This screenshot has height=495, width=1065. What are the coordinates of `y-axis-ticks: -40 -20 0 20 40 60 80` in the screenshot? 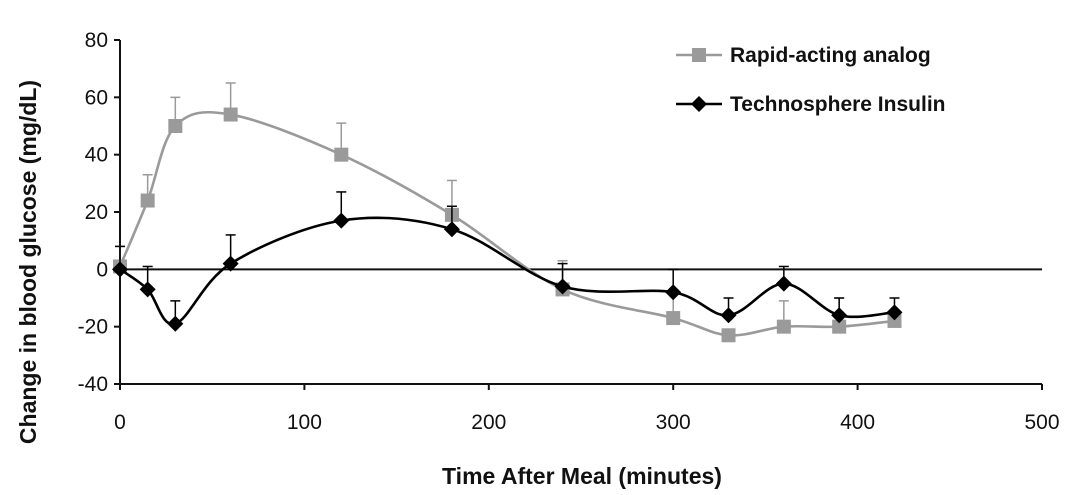 It's located at (99, 212).